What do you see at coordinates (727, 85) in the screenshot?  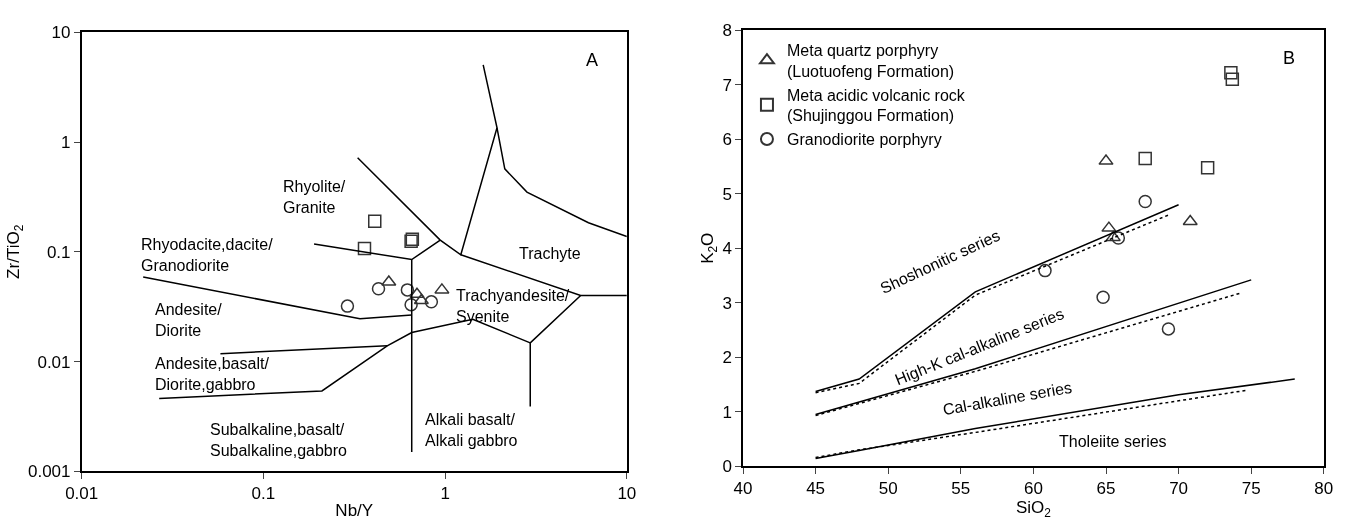 I see `y-tick-label: 7` at bounding box center [727, 85].